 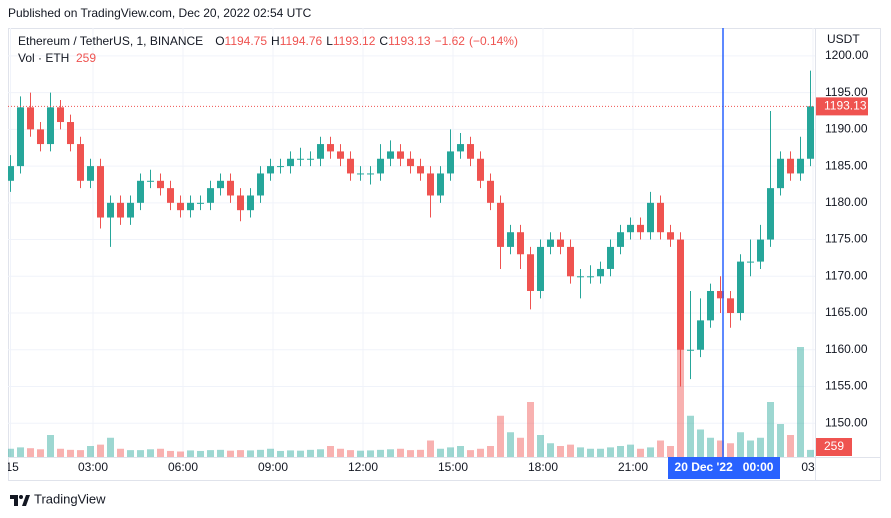 I want to click on ohlc-value: 1194.75, so click(x=246, y=41).